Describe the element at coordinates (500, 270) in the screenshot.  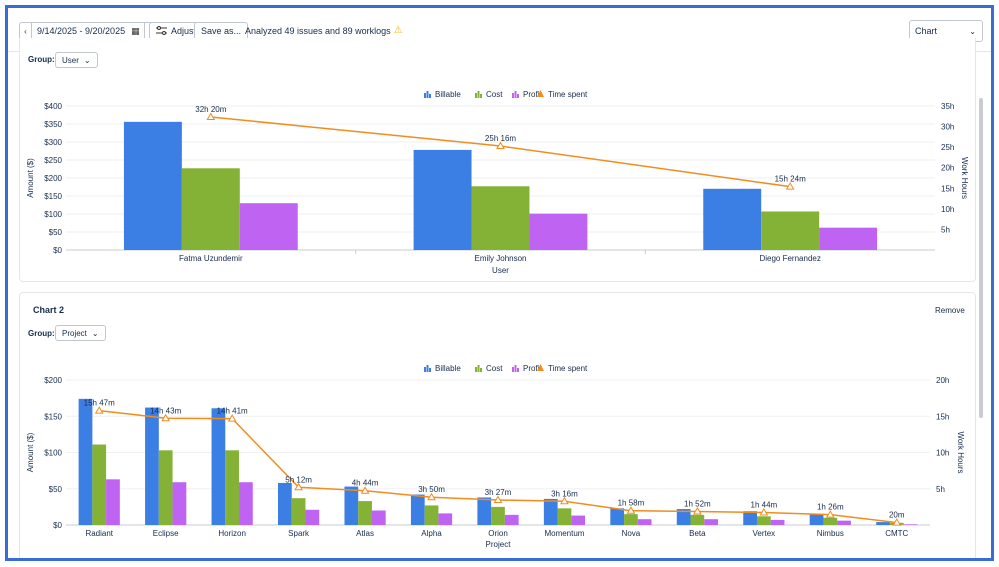
I see `x-axis-label: User` at that location.